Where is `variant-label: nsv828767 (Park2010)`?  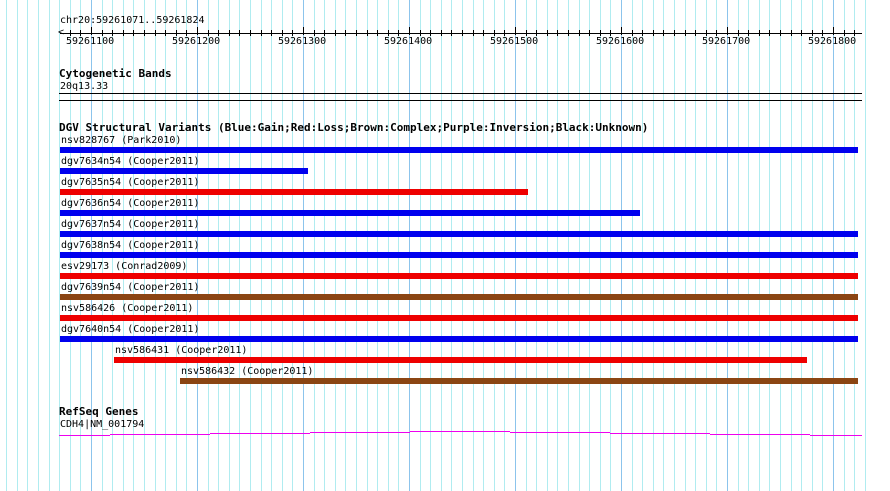
variant-label: nsv828767 (Park2010) is located at coordinates (121, 140).